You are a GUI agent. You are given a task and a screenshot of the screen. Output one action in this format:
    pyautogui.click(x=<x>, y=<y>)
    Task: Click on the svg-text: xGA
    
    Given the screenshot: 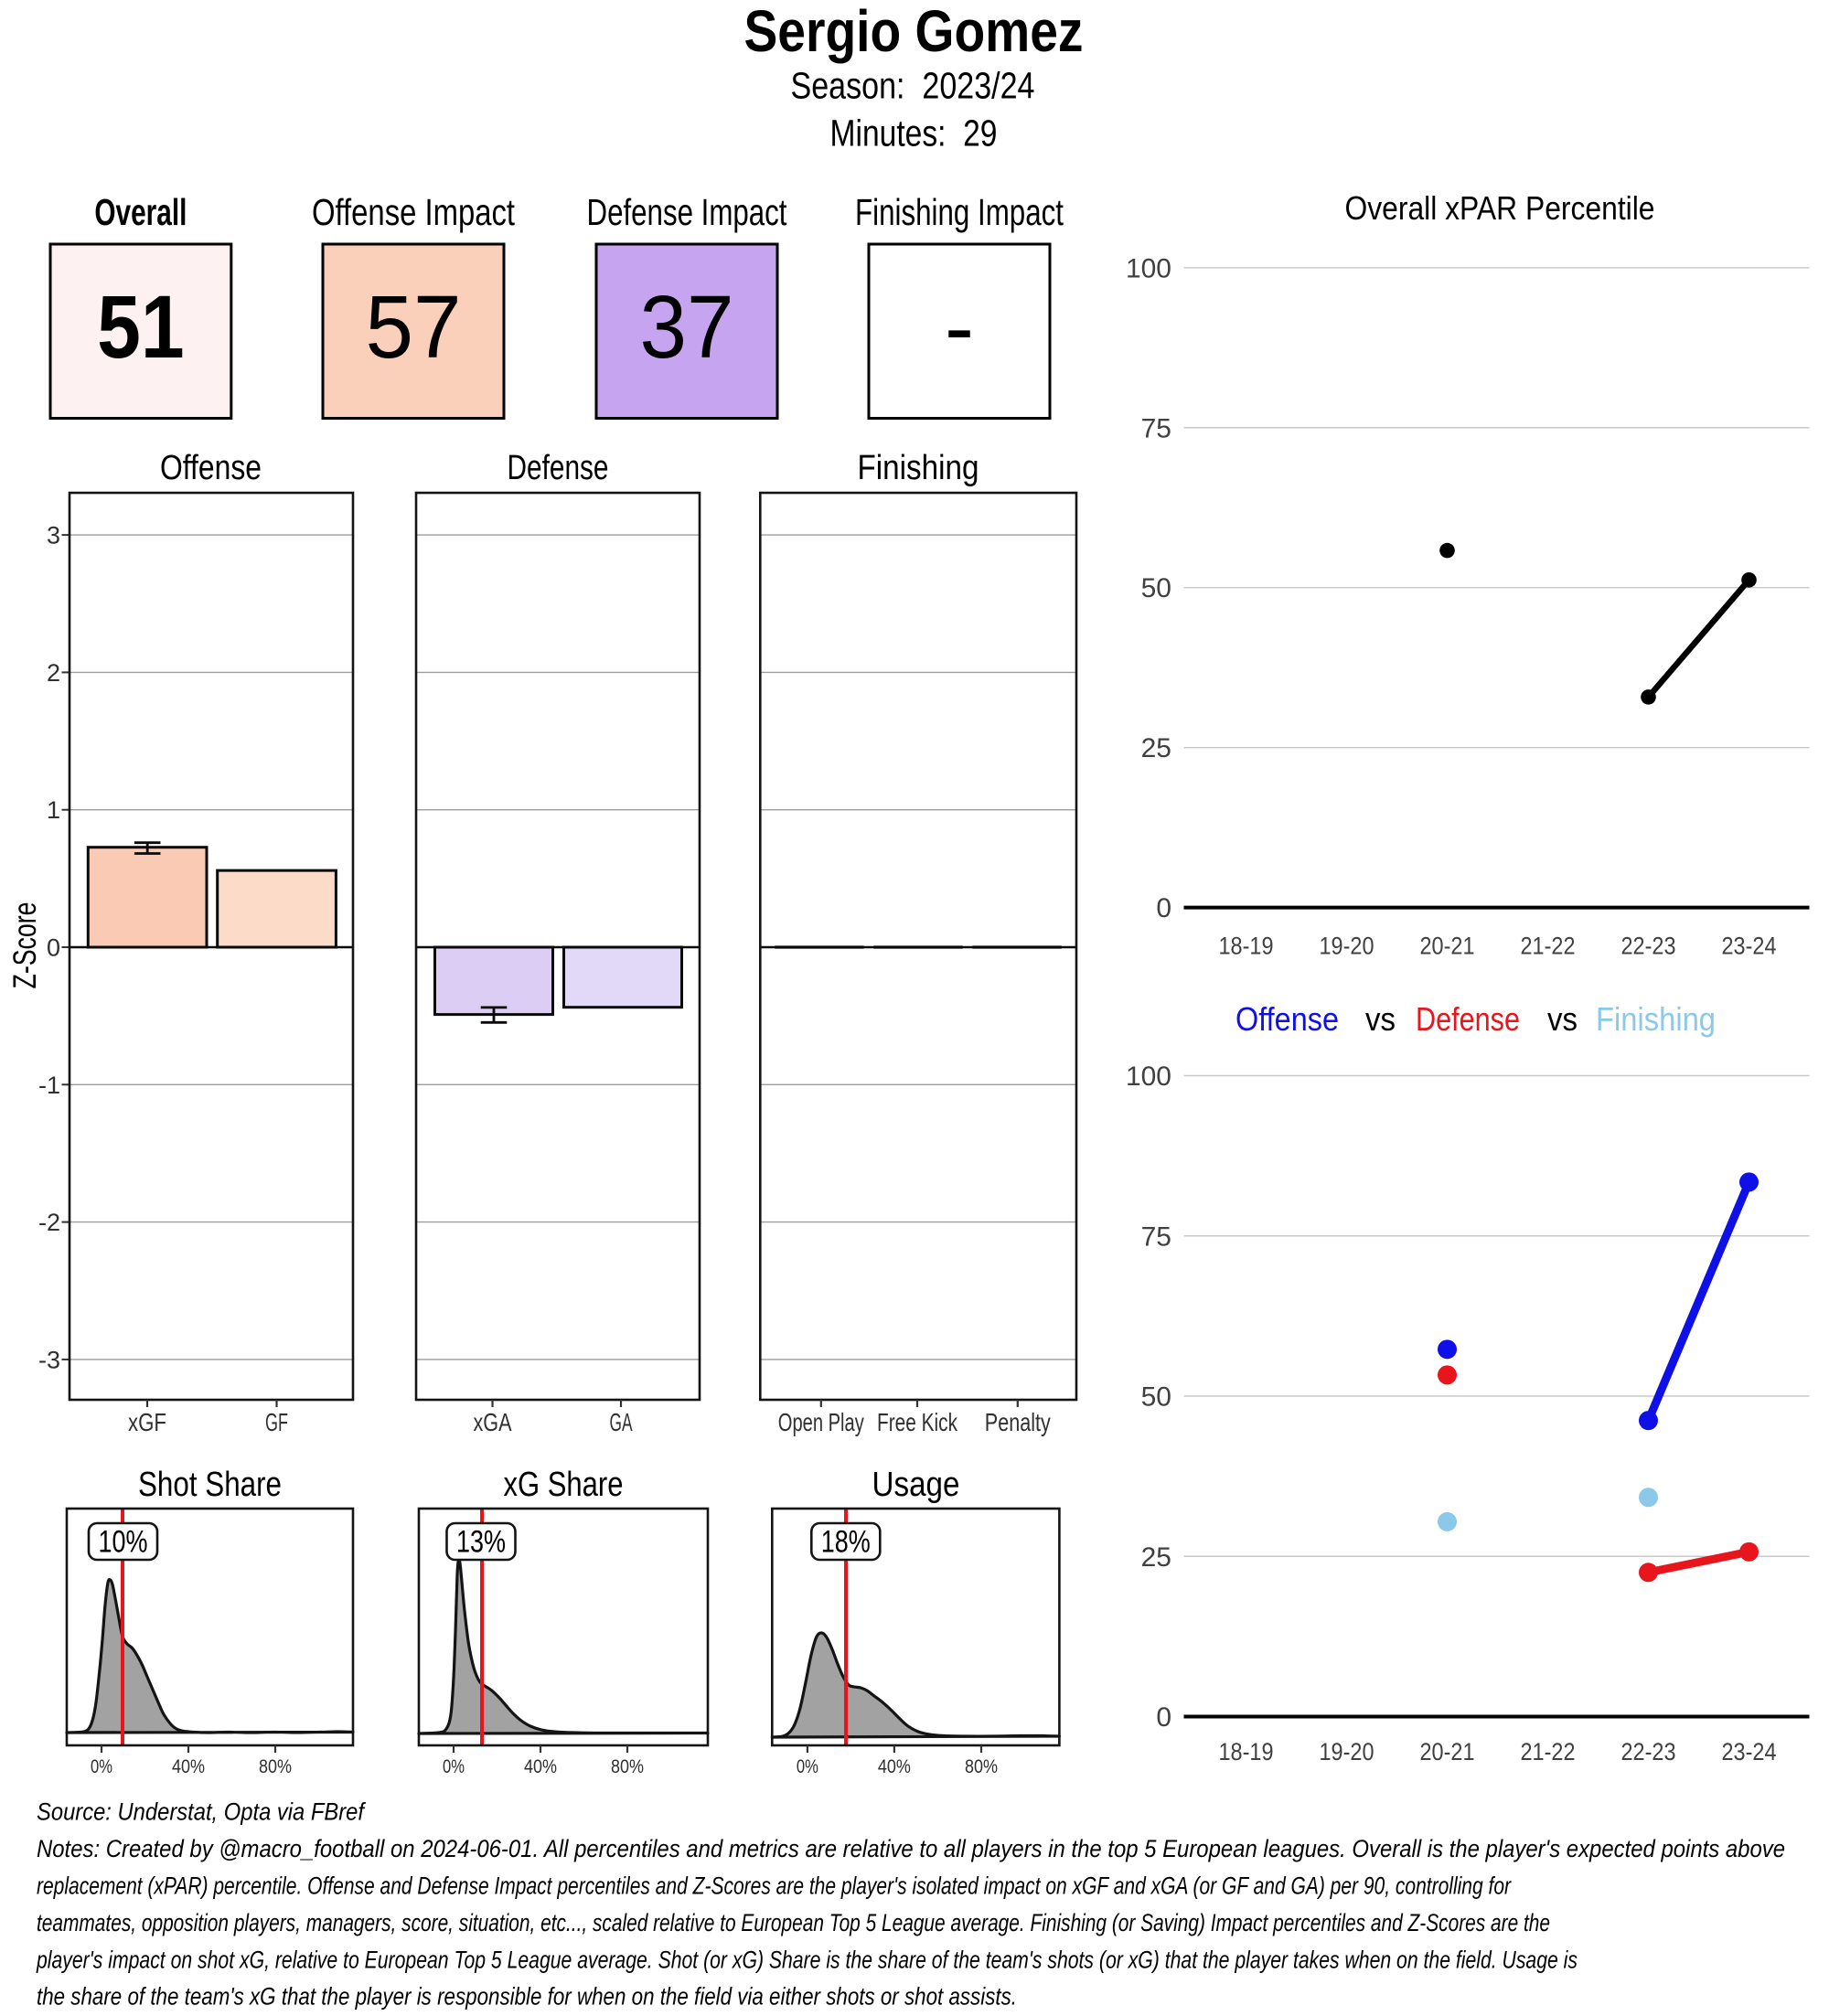 What is the action you would take?
    pyautogui.click(x=493, y=1422)
    